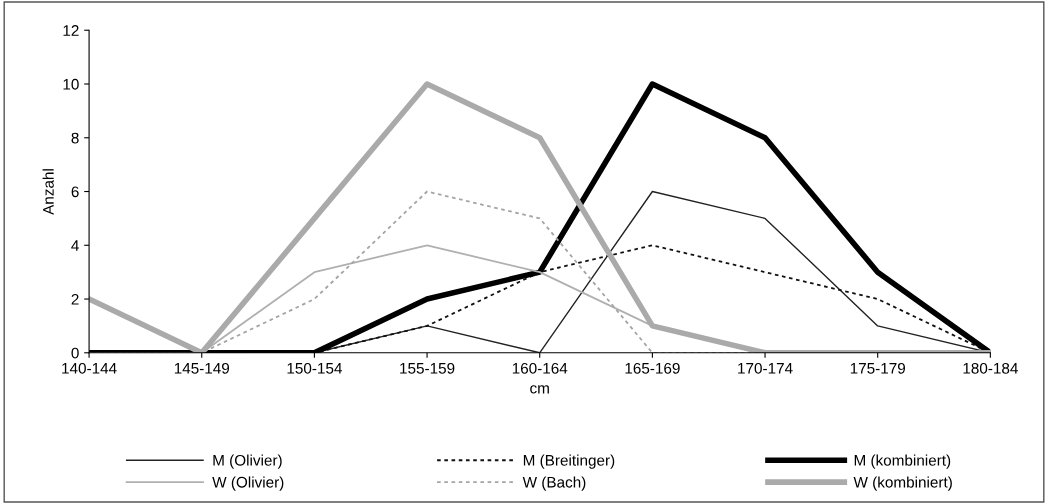  Describe the element at coordinates (765, 368) in the screenshot. I see `x-tick-label: 170-174` at that location.